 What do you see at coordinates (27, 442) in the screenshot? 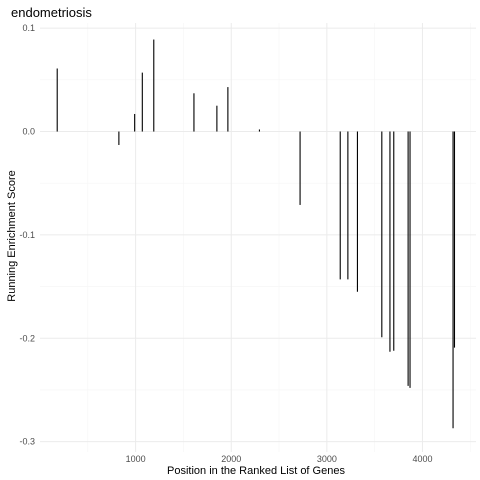
I see `y-tick-label: -0.3` at bounding box center [27, 442].